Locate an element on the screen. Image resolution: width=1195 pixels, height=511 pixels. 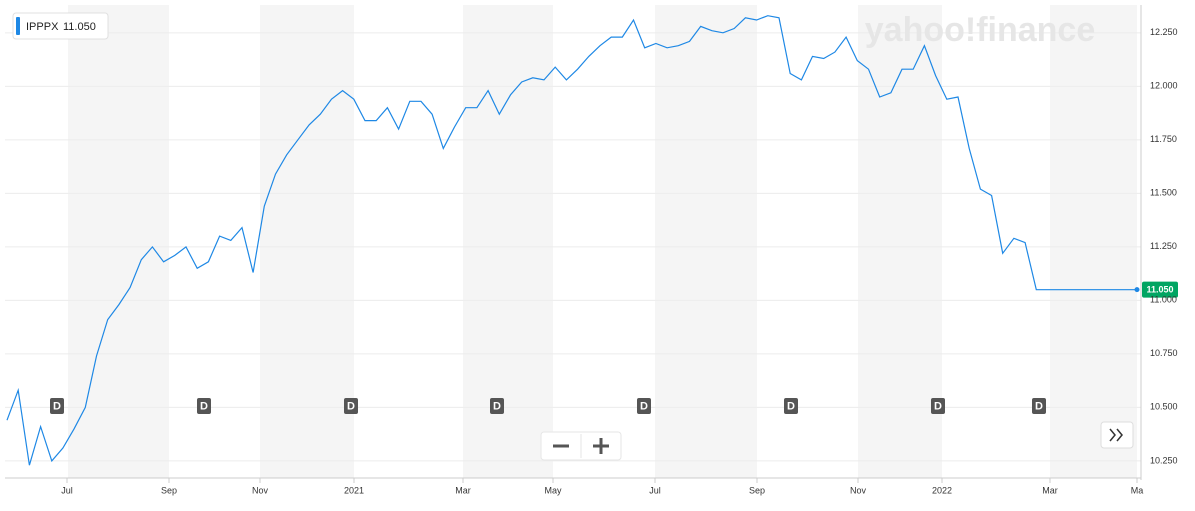
zoom-controls is located at coordinates (581, 446).